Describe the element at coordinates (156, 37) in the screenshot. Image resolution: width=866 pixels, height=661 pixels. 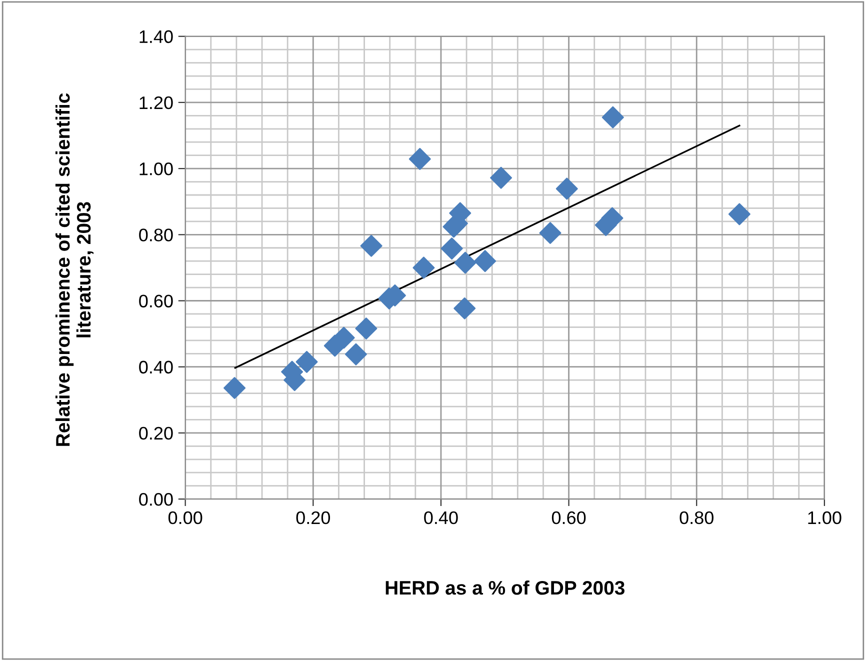
I see `y-tick-label: 1.40` at that location.